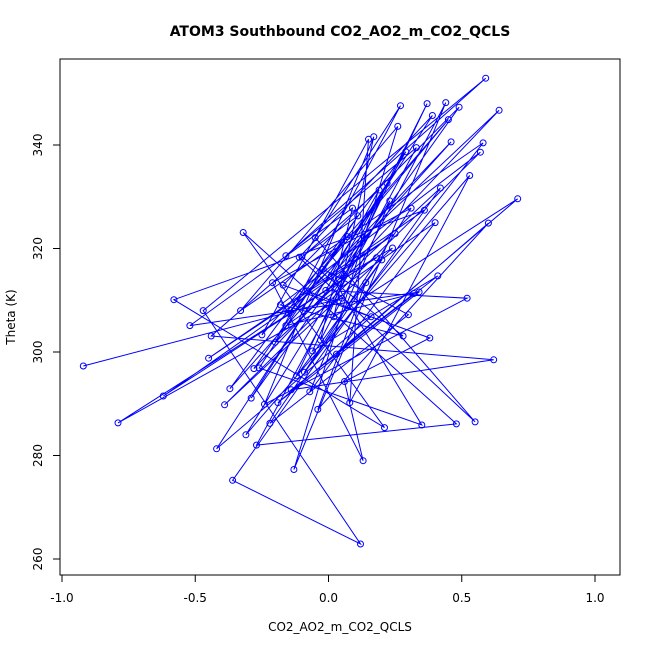 Image resolution: width=650 pixels, height=650 pixels. What do you see at coordinates (594, 598) in the screenshot?
I see `x-tick-label: 1.0` at bounding box center [594, 598].